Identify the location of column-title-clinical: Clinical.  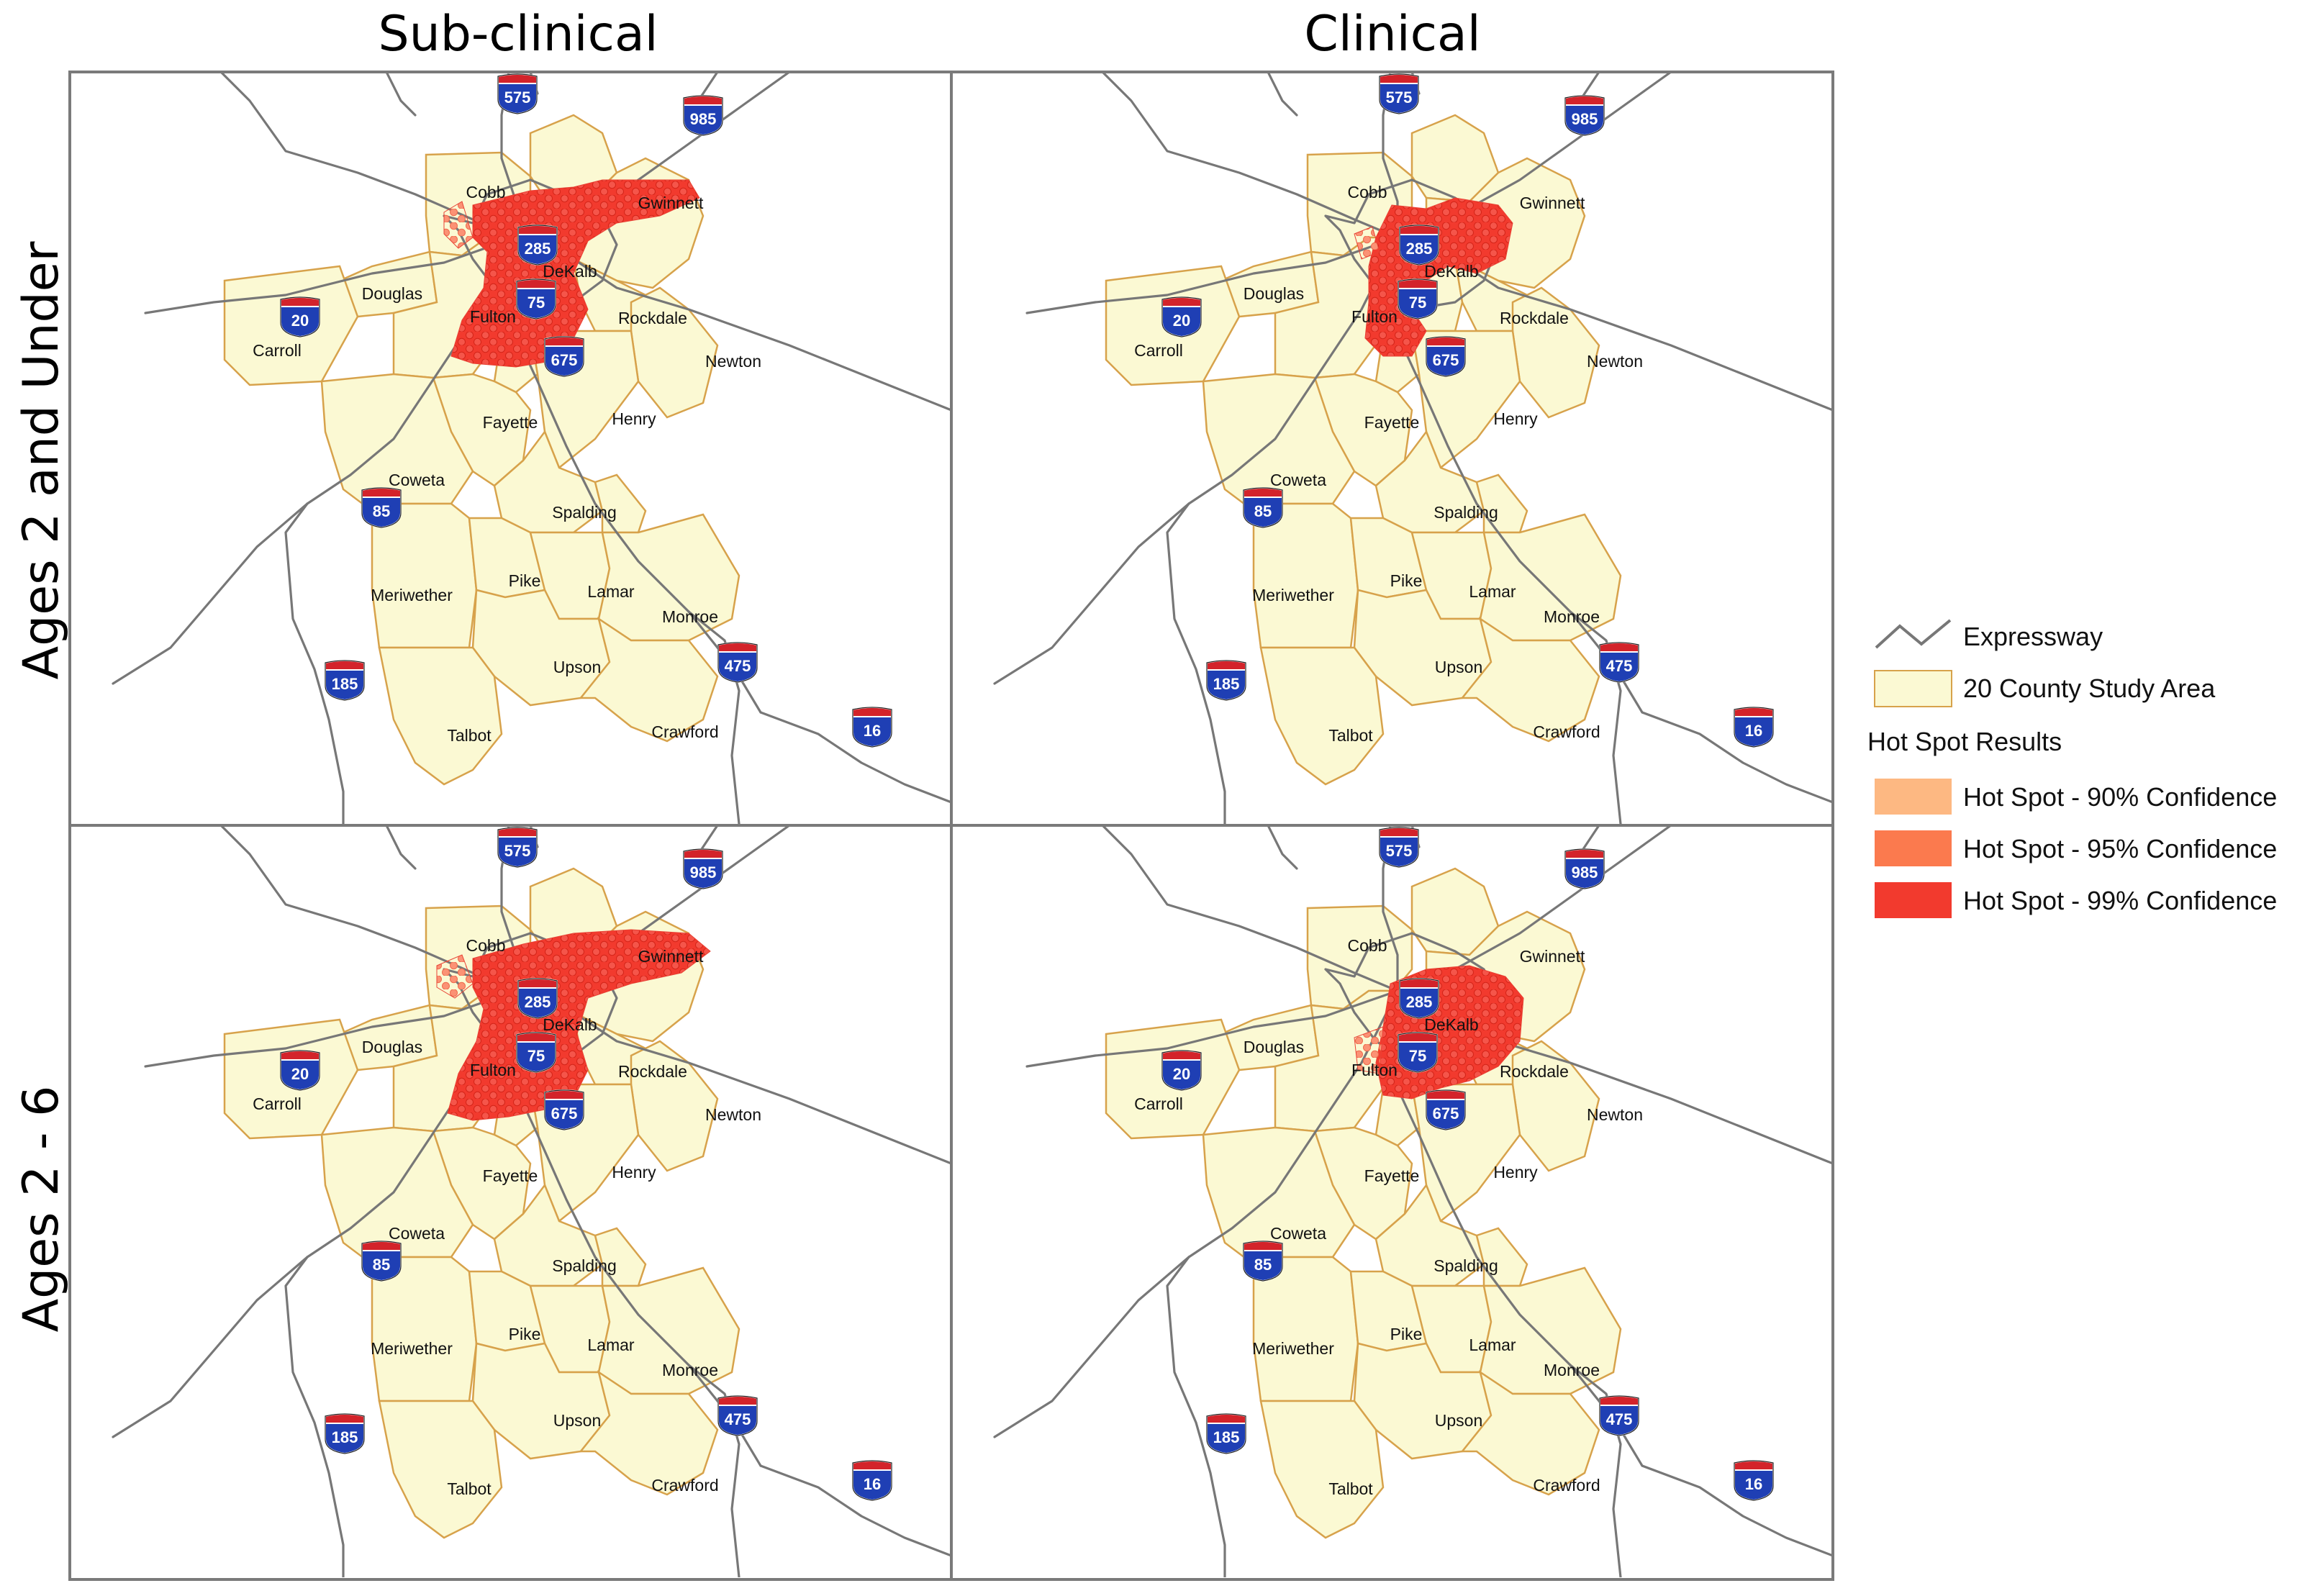
(1392, 34).